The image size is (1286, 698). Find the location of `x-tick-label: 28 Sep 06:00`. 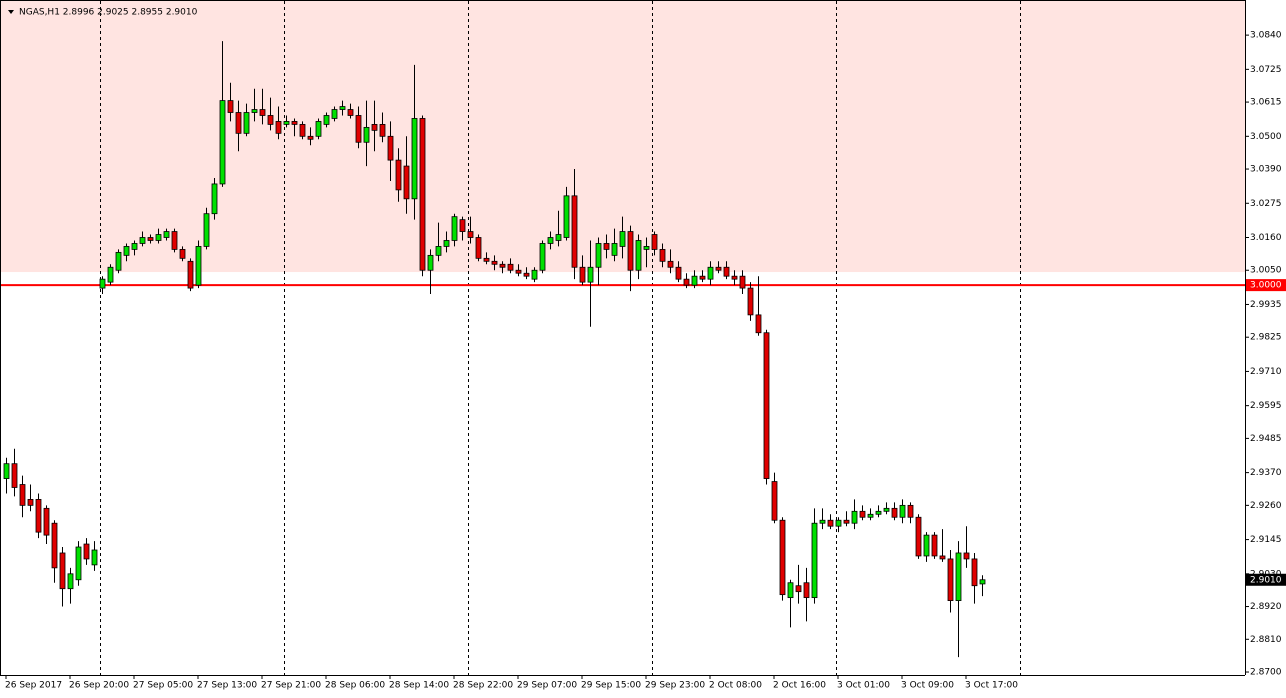

x-tick-label: 28 Sep 06:00 is located at coordinates (355, 686).